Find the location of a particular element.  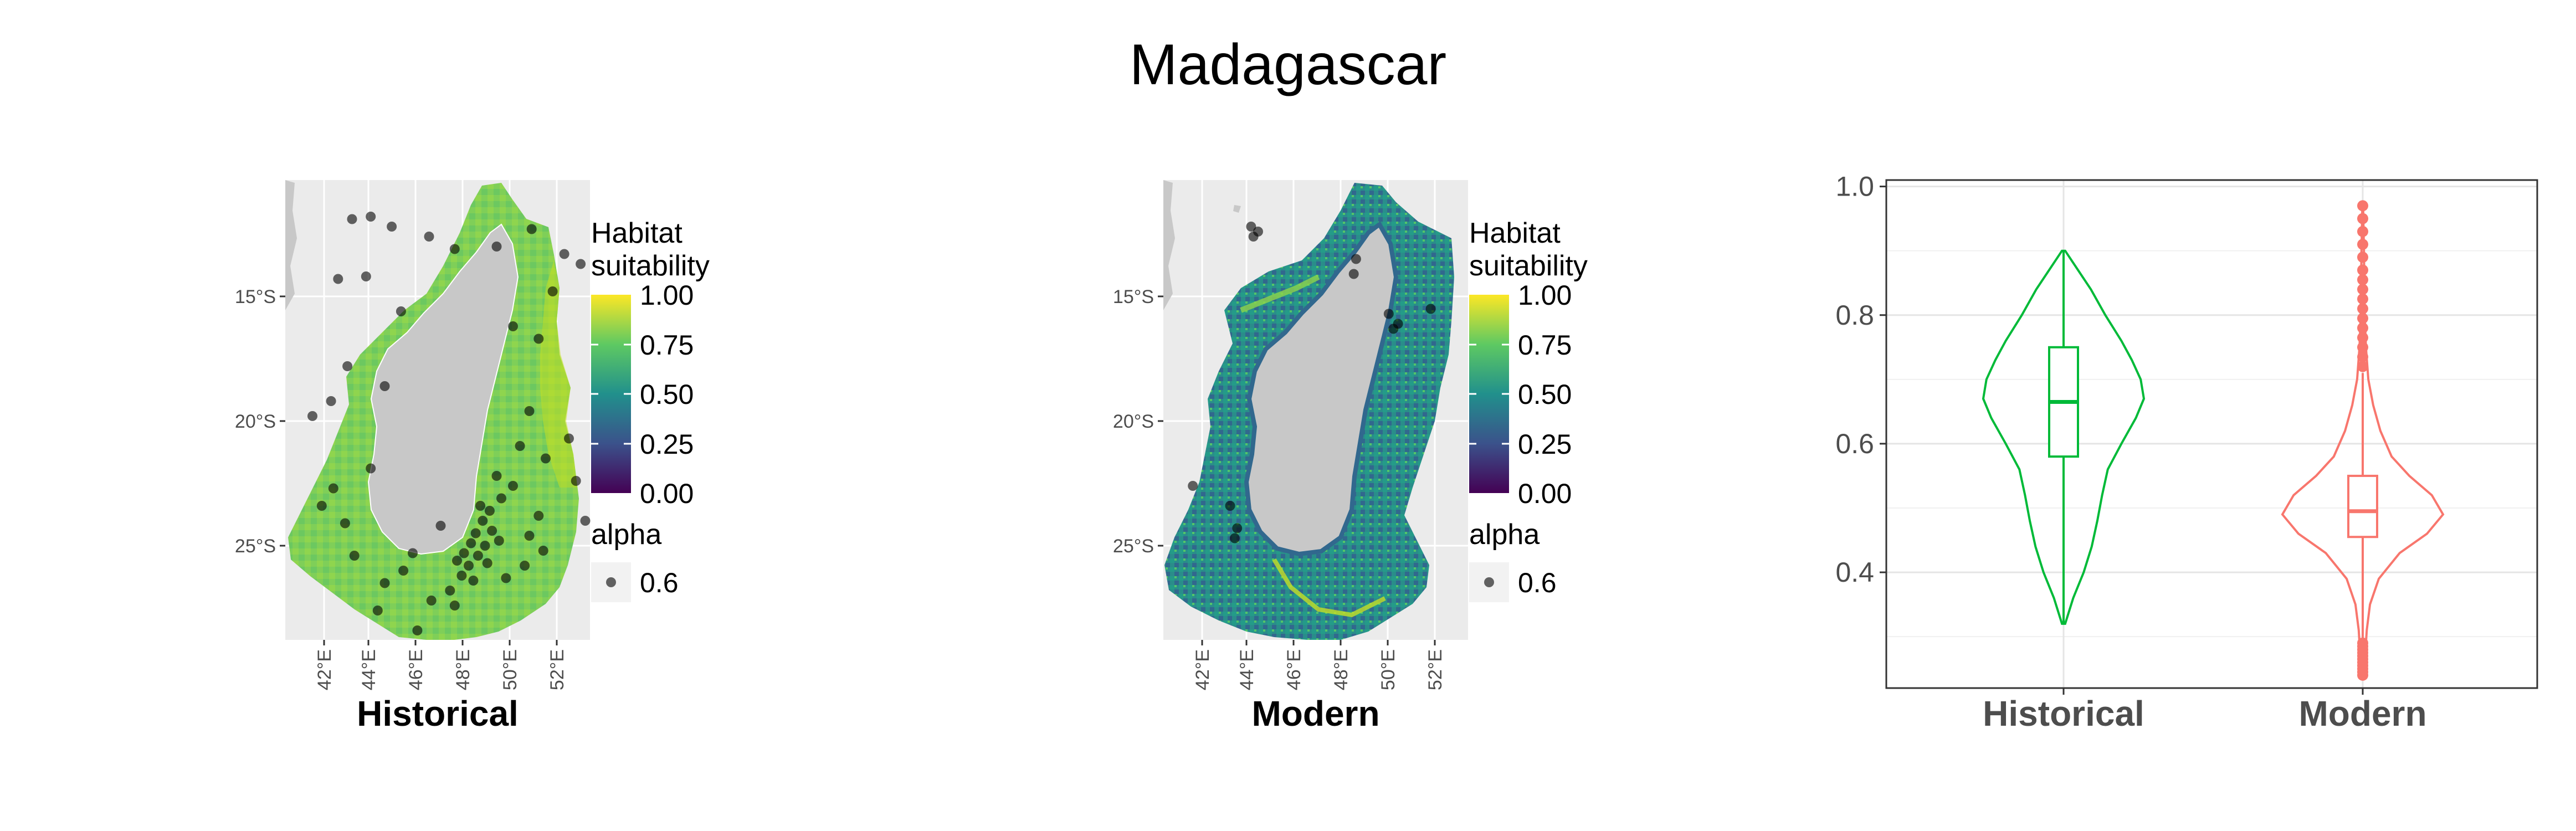

y-axis: 0.4 0.6 0.8 1.0 is located at coordinates (1860, 379).